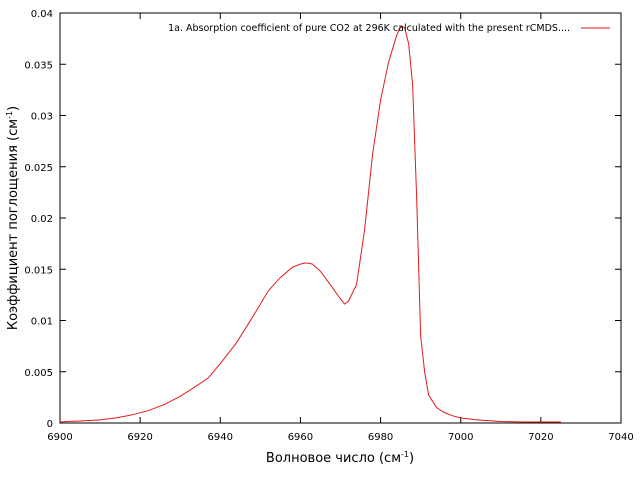 The width and height of the screenshot is (640, 480). I want to click on x-tick-label: 6920, so click(139, 437).